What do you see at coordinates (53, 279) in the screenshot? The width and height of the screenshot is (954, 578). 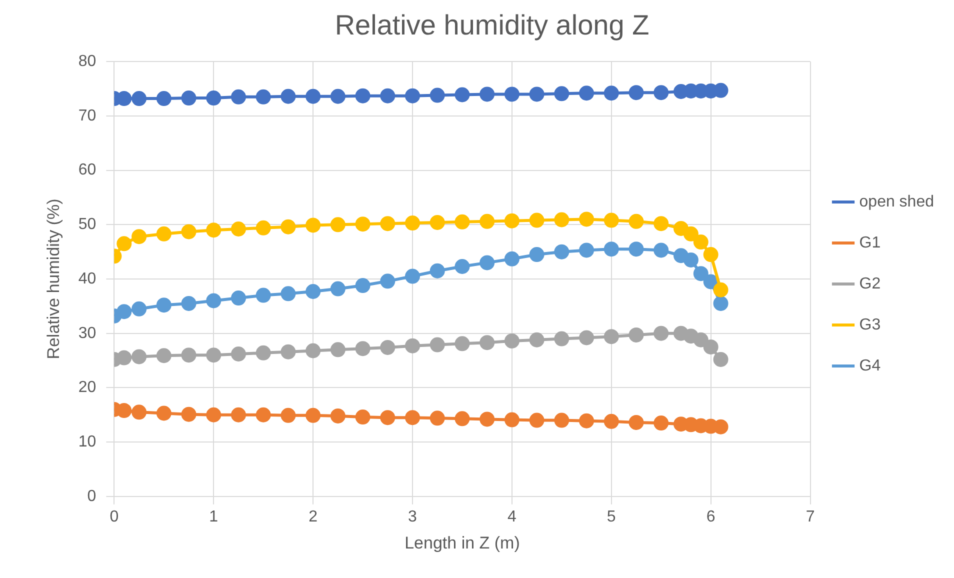 I see `y-axis-title: Relative humidity (%)` at bounding box center [53, 279].